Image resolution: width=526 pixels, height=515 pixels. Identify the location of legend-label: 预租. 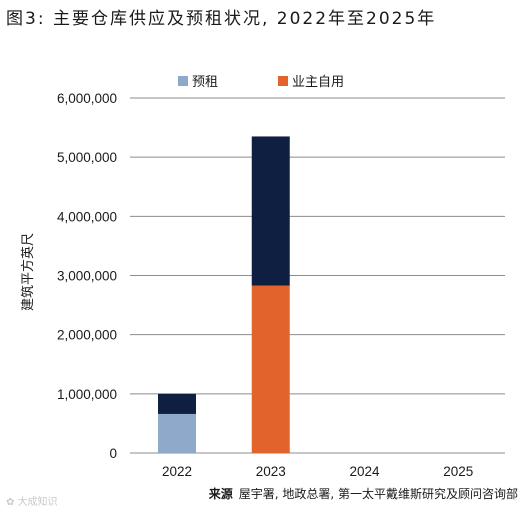
(205, 82).